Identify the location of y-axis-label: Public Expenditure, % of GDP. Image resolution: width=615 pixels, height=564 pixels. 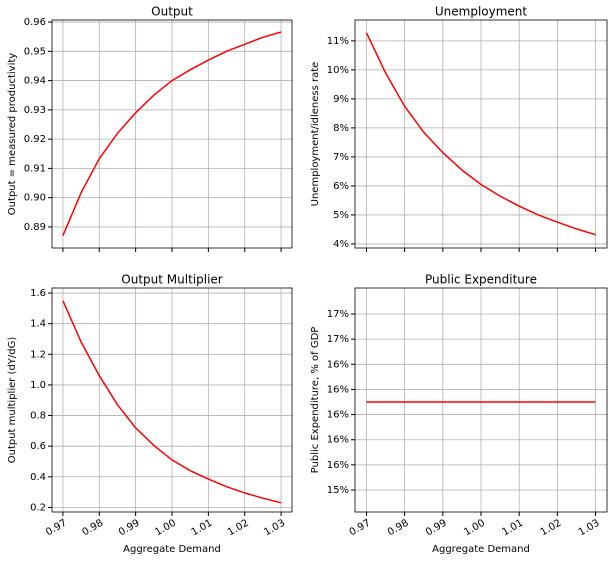
(315, 400).